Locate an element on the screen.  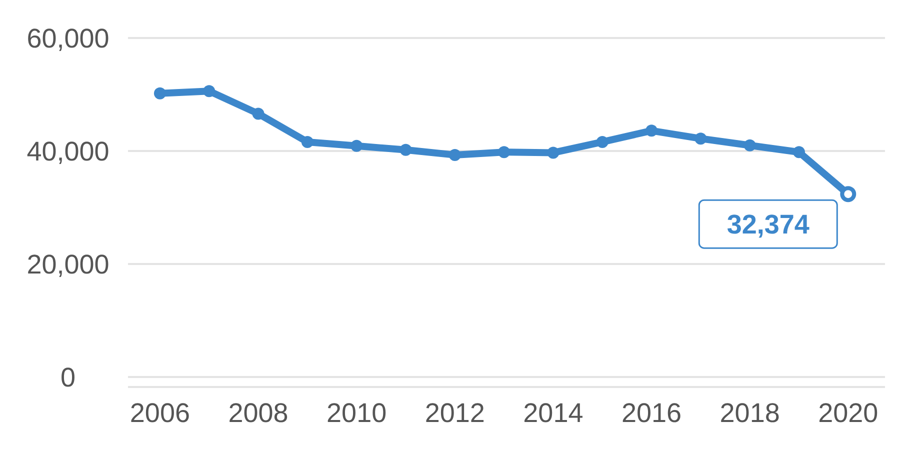
x-tick-label: 2016 is located at coordinates (651, 413).